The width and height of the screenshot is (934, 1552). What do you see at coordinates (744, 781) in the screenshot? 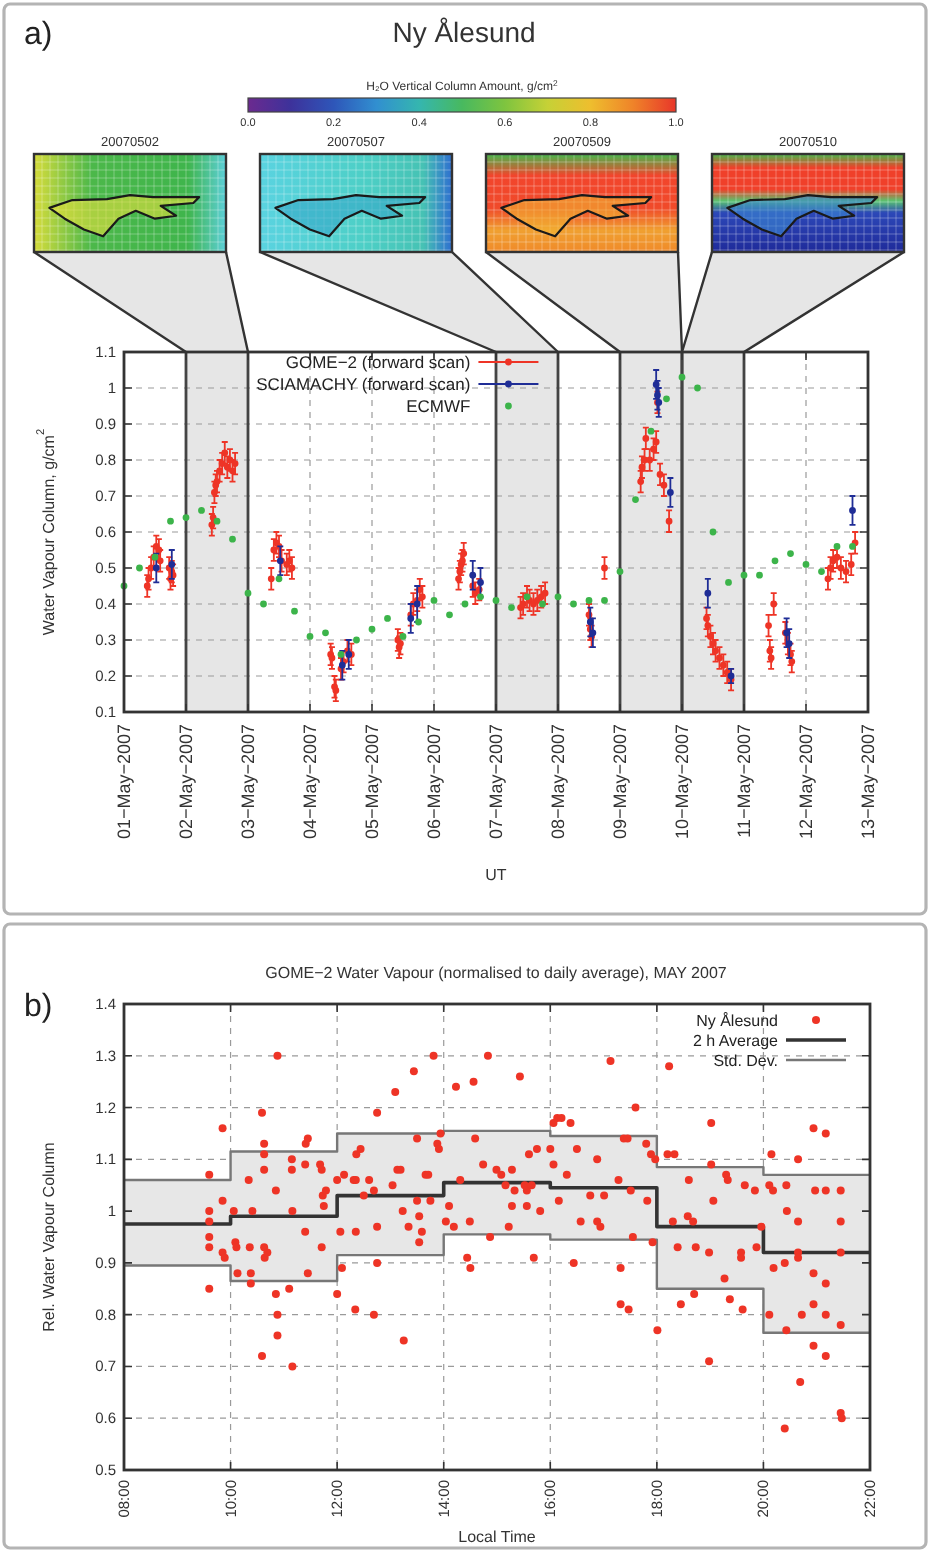
I see `x-tick-label: 11−May−2007` at bounding box center [744, 781].